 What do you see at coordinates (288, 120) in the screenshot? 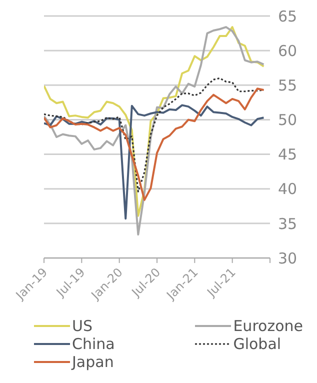
I see `y-tick-label: 50` at bounding box center [288, 120].